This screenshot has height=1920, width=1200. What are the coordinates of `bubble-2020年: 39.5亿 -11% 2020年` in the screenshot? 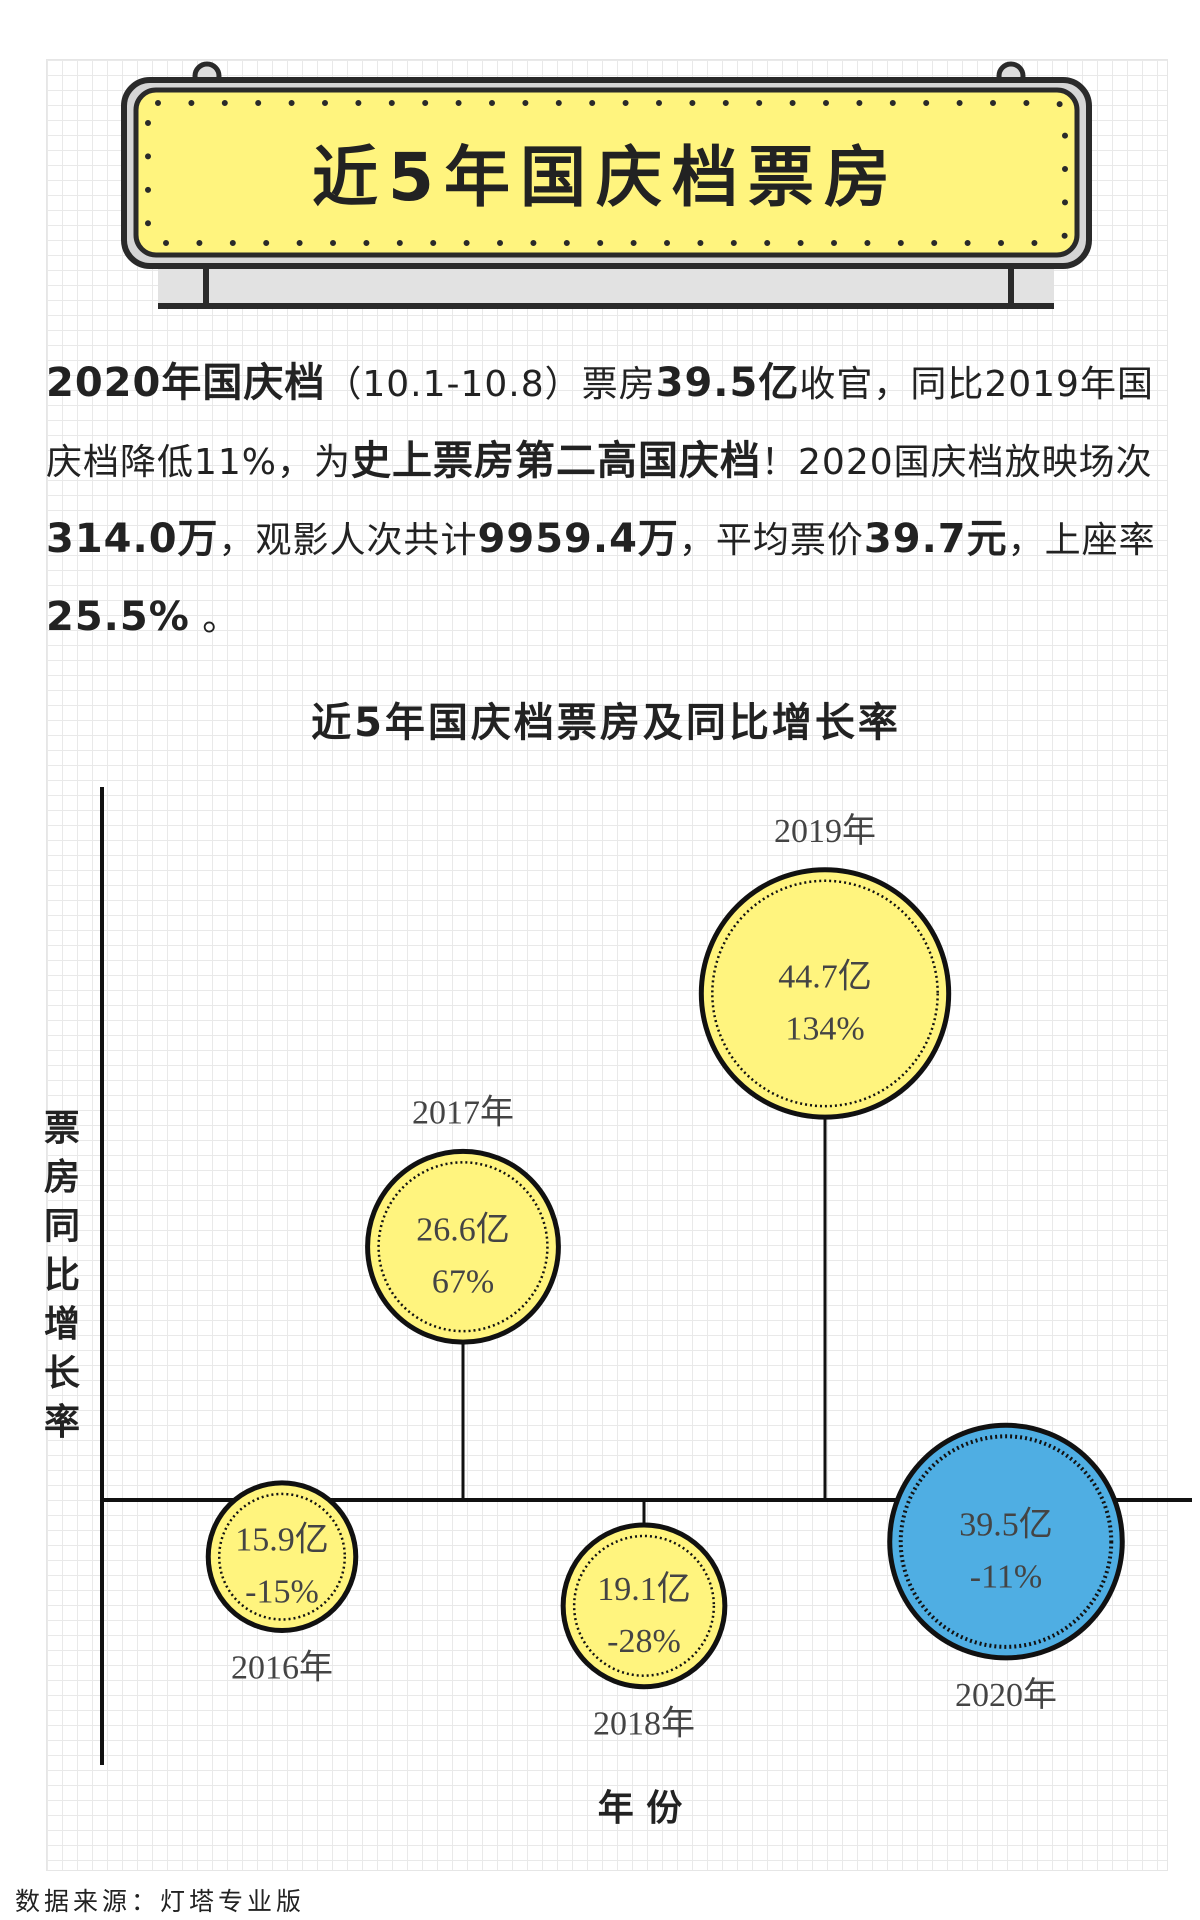 It's located at (1006, 1568).